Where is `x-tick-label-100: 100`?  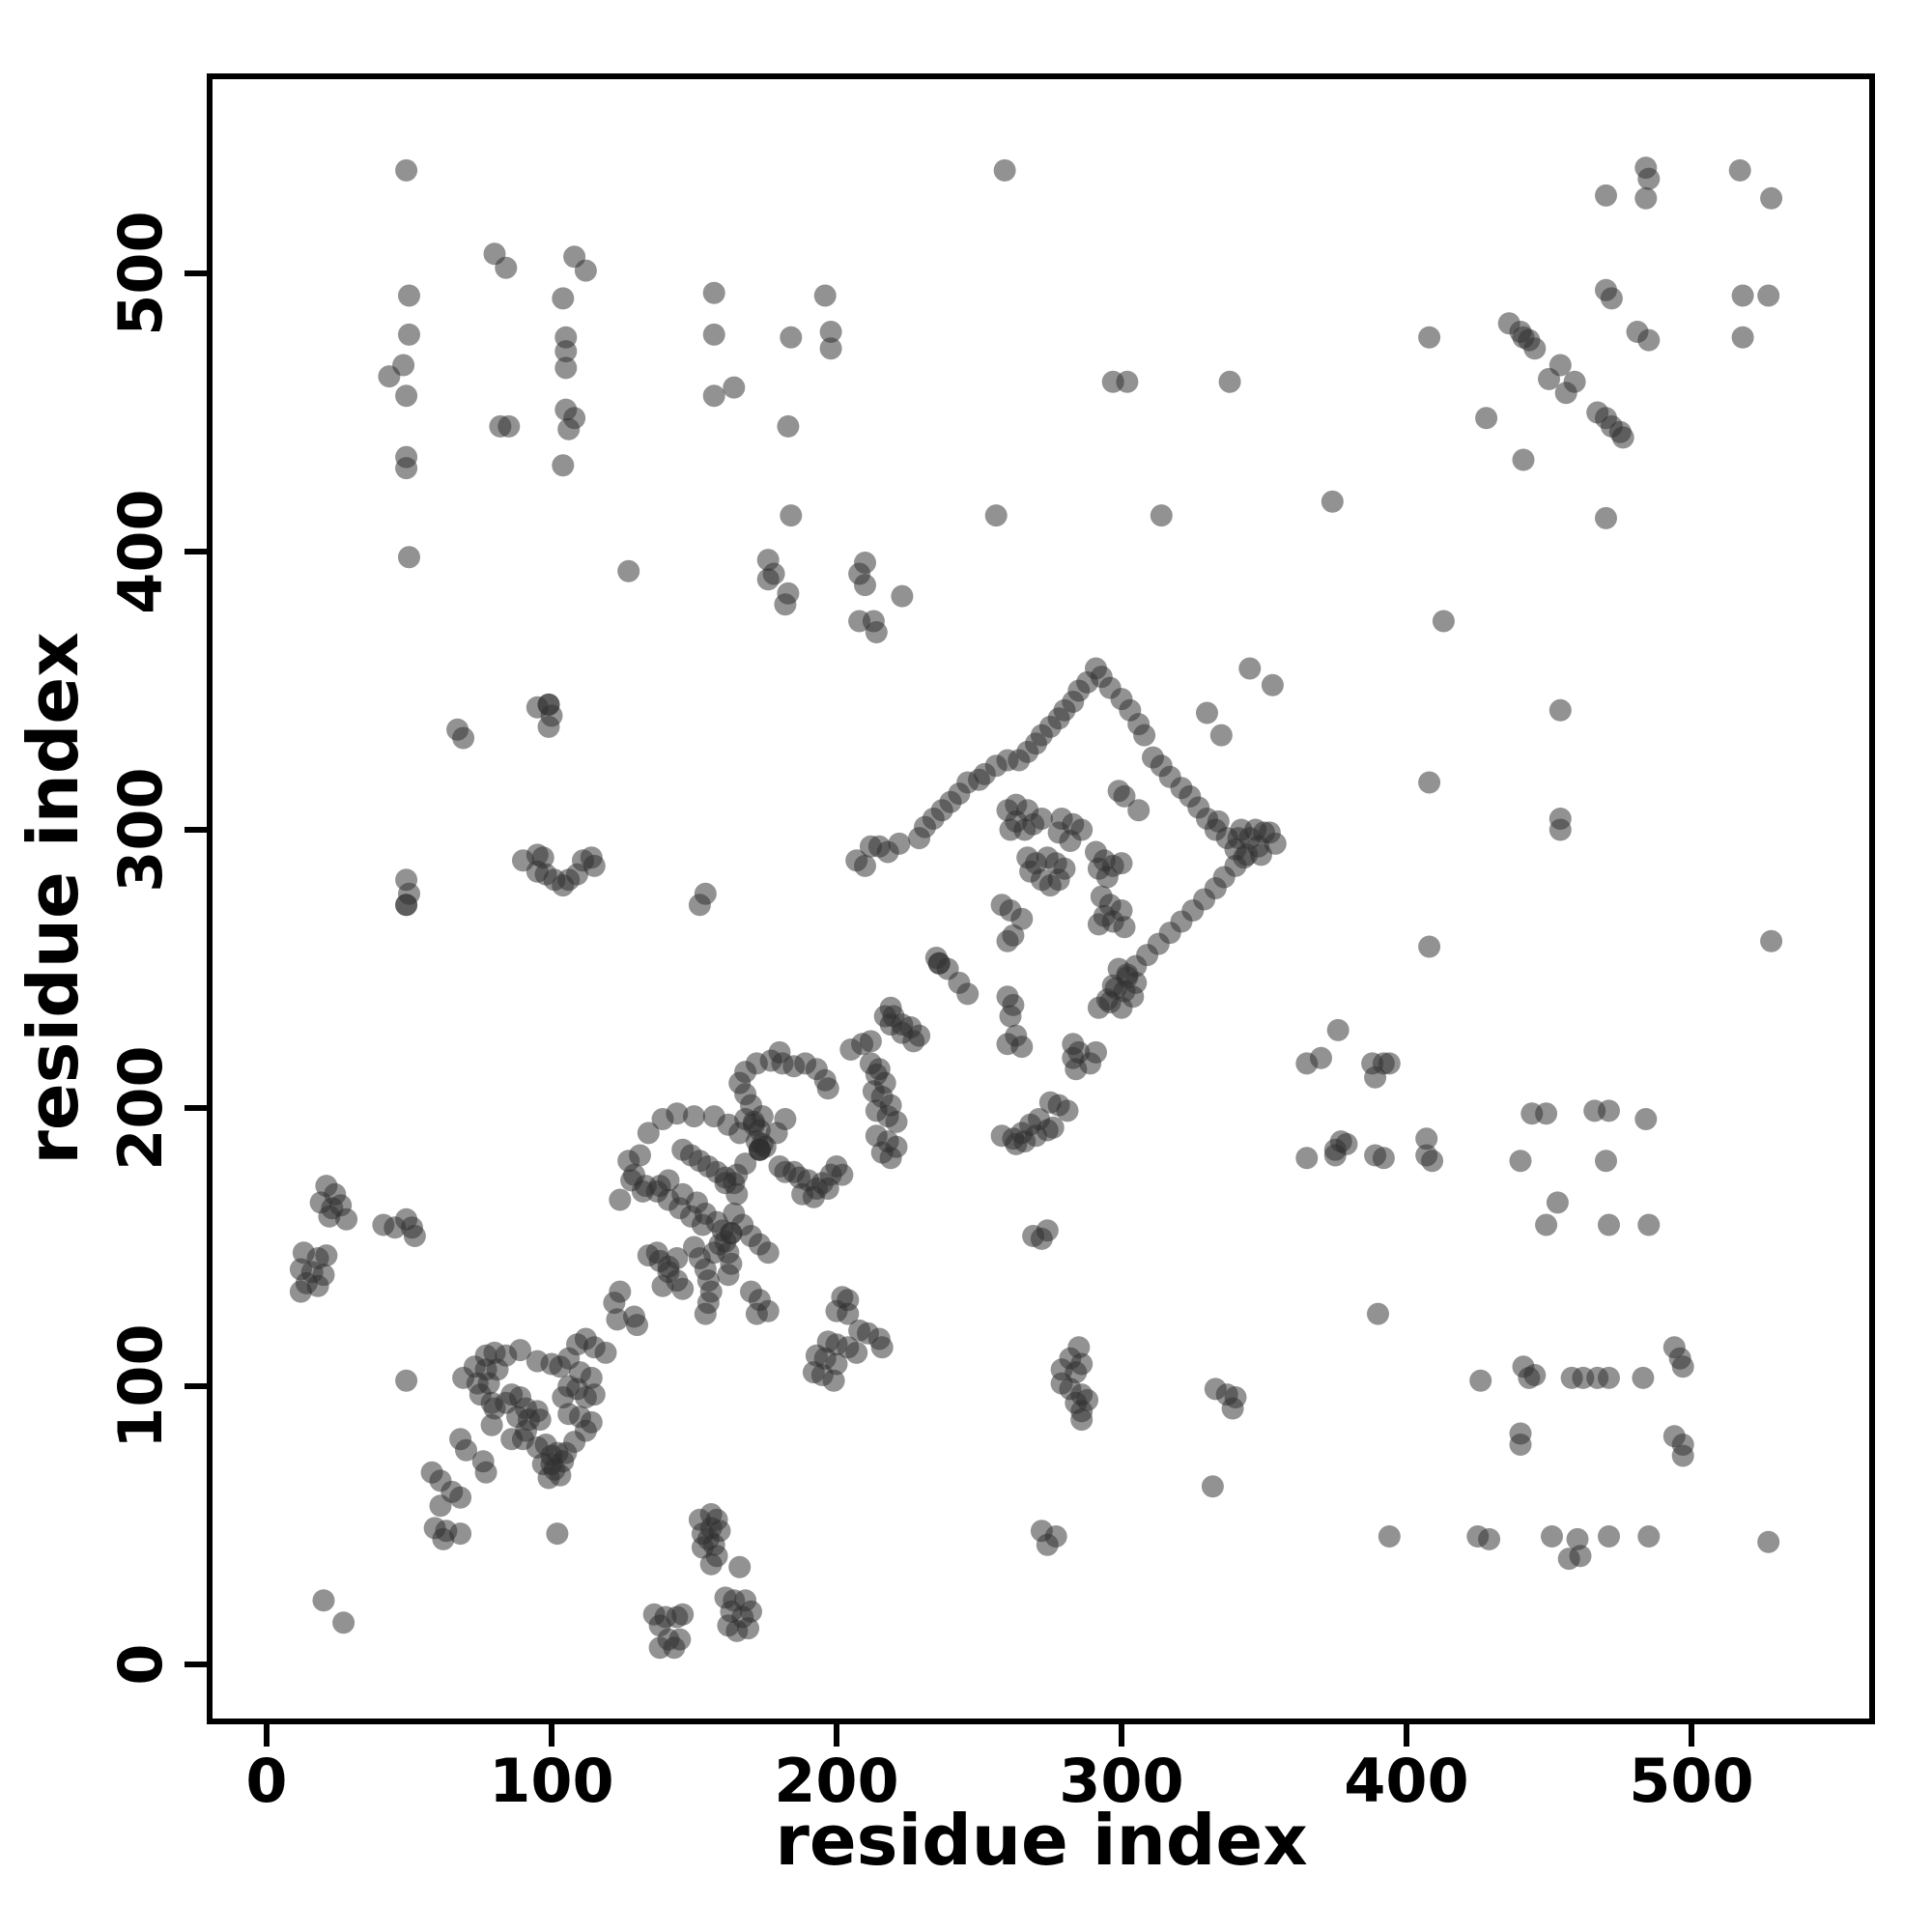 x-tick-label-100: 100 is located at coordinates (551, 1781).